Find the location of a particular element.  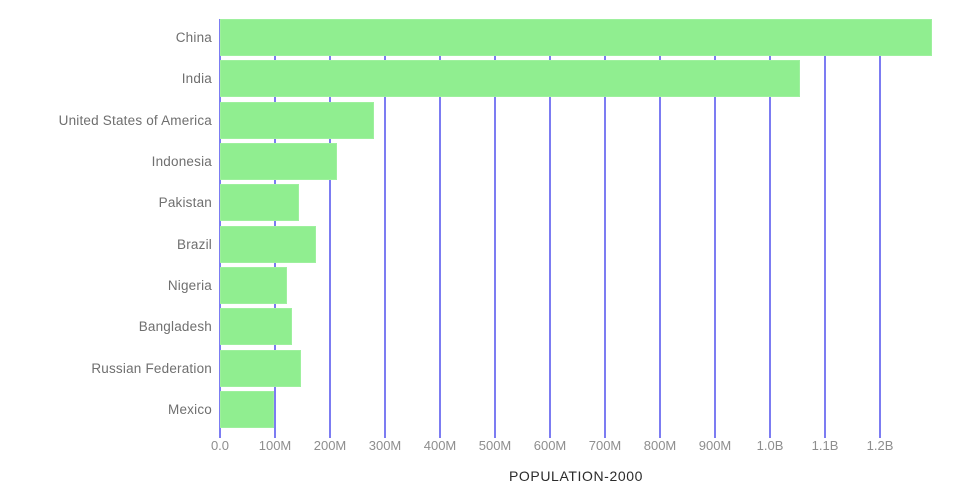

x-tick-label: 400M is located at coordinates (440, 445).